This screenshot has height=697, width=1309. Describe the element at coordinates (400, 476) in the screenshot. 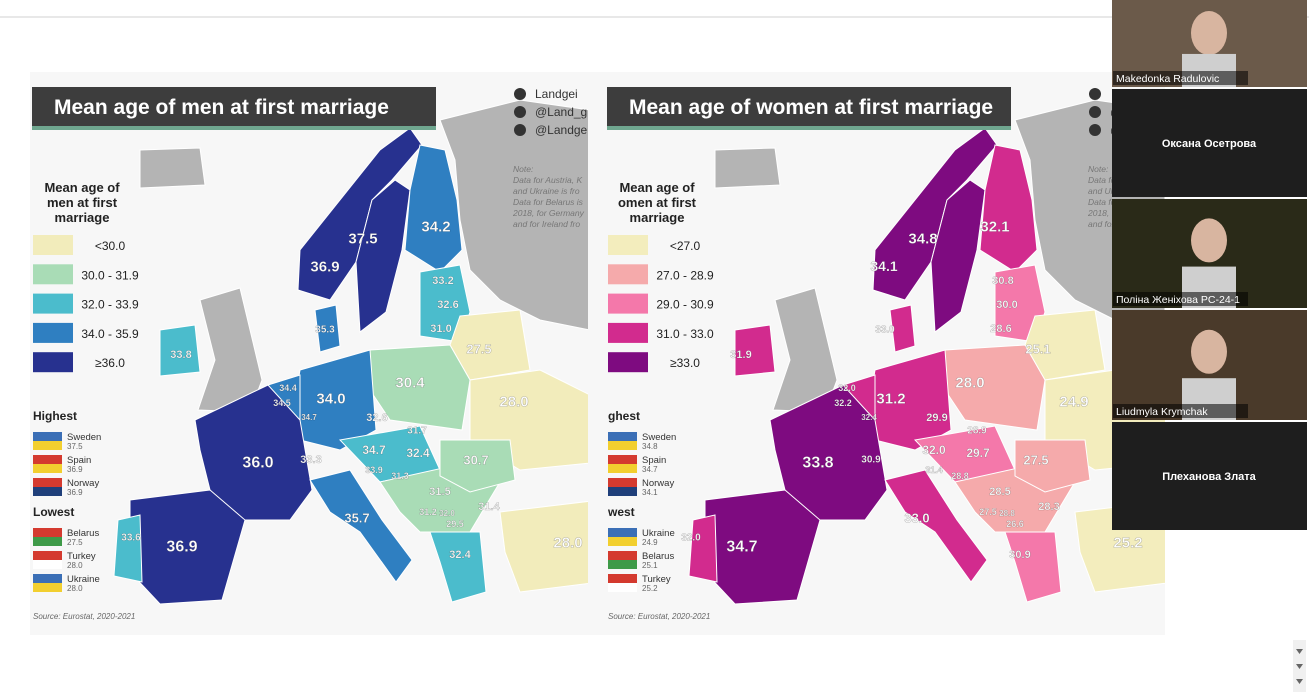

I see `map-value-label: 31.3` at that location.